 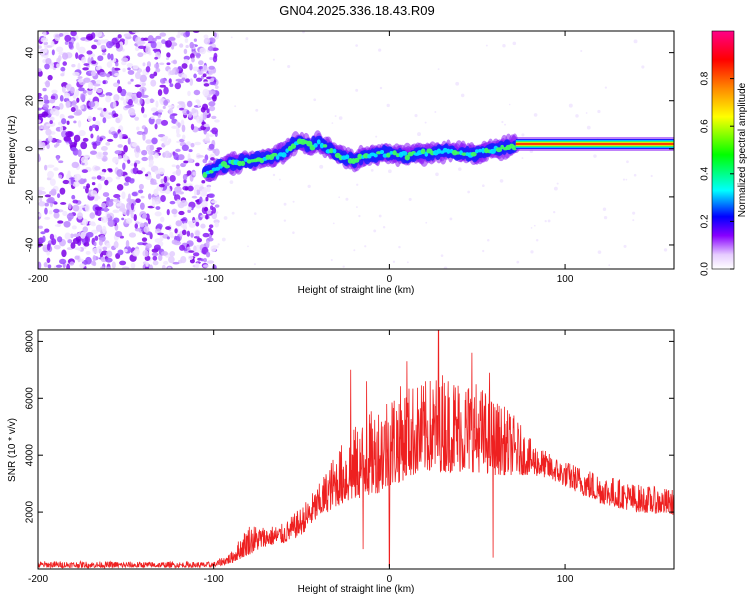 I want to click on snr-x-label: Height of straight line (km), so click(x=356, y=589).